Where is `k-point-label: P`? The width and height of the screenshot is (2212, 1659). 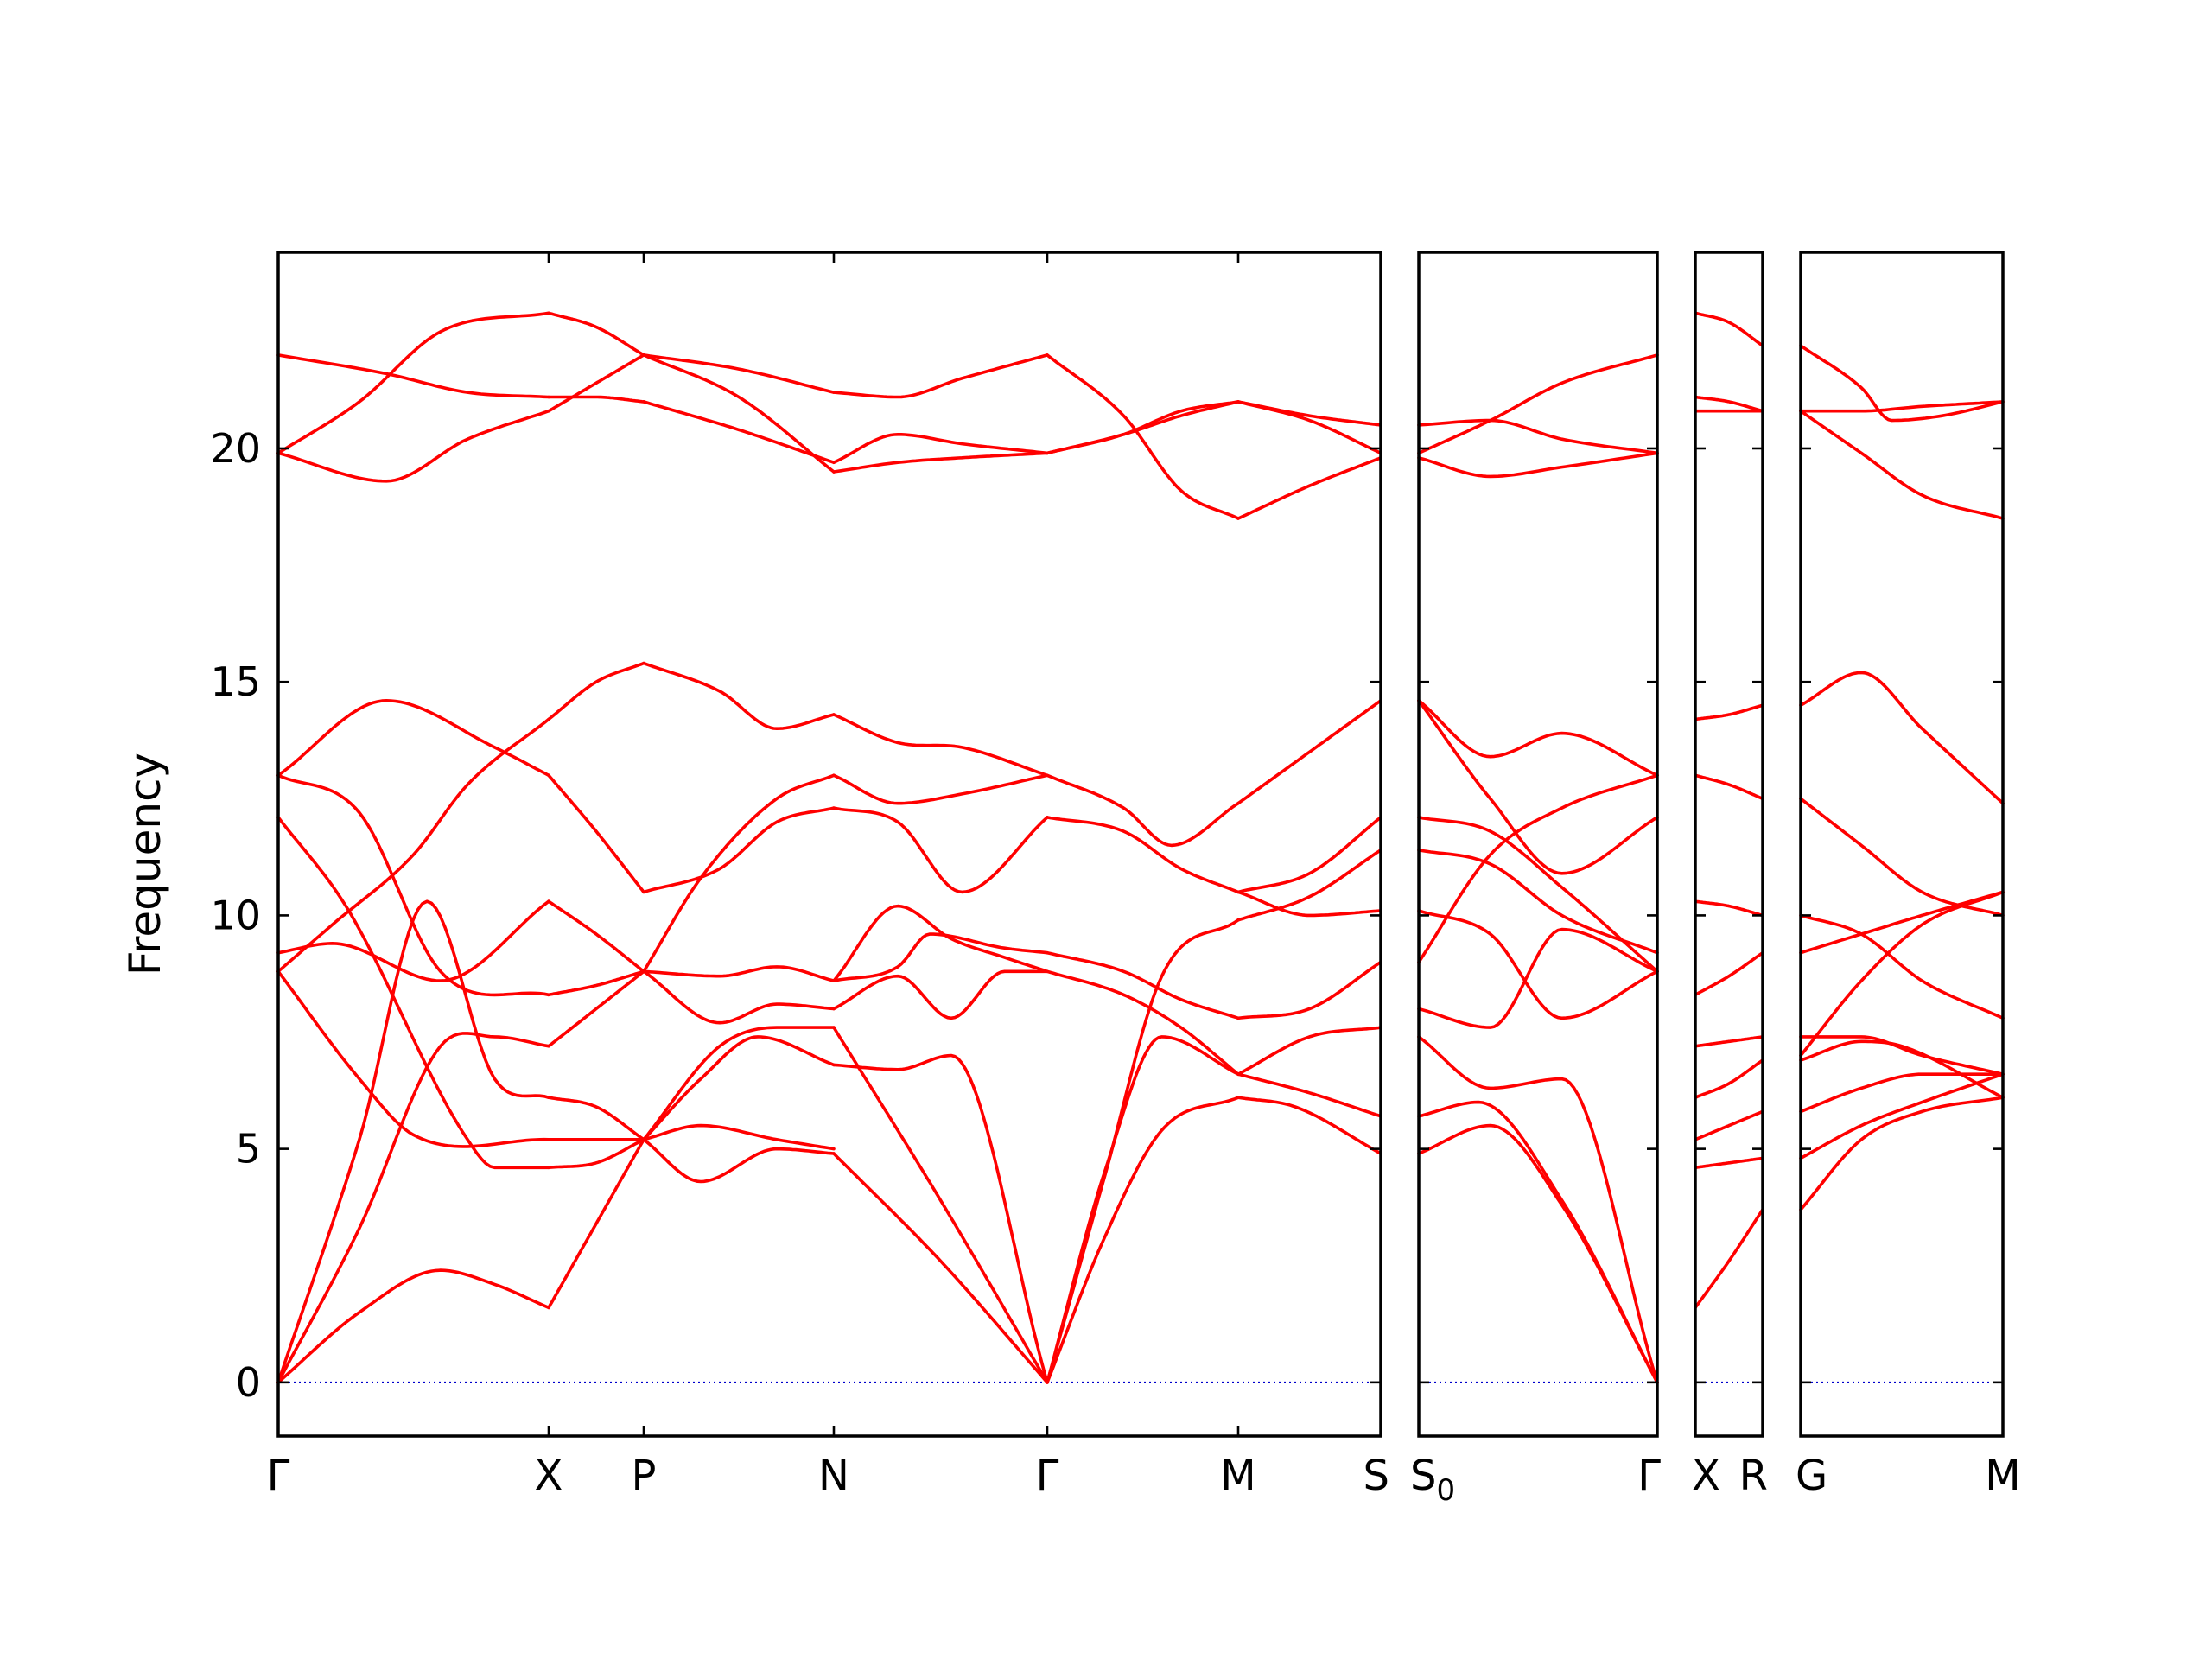 k-point-label: P is located at coordinates (644, 1476).